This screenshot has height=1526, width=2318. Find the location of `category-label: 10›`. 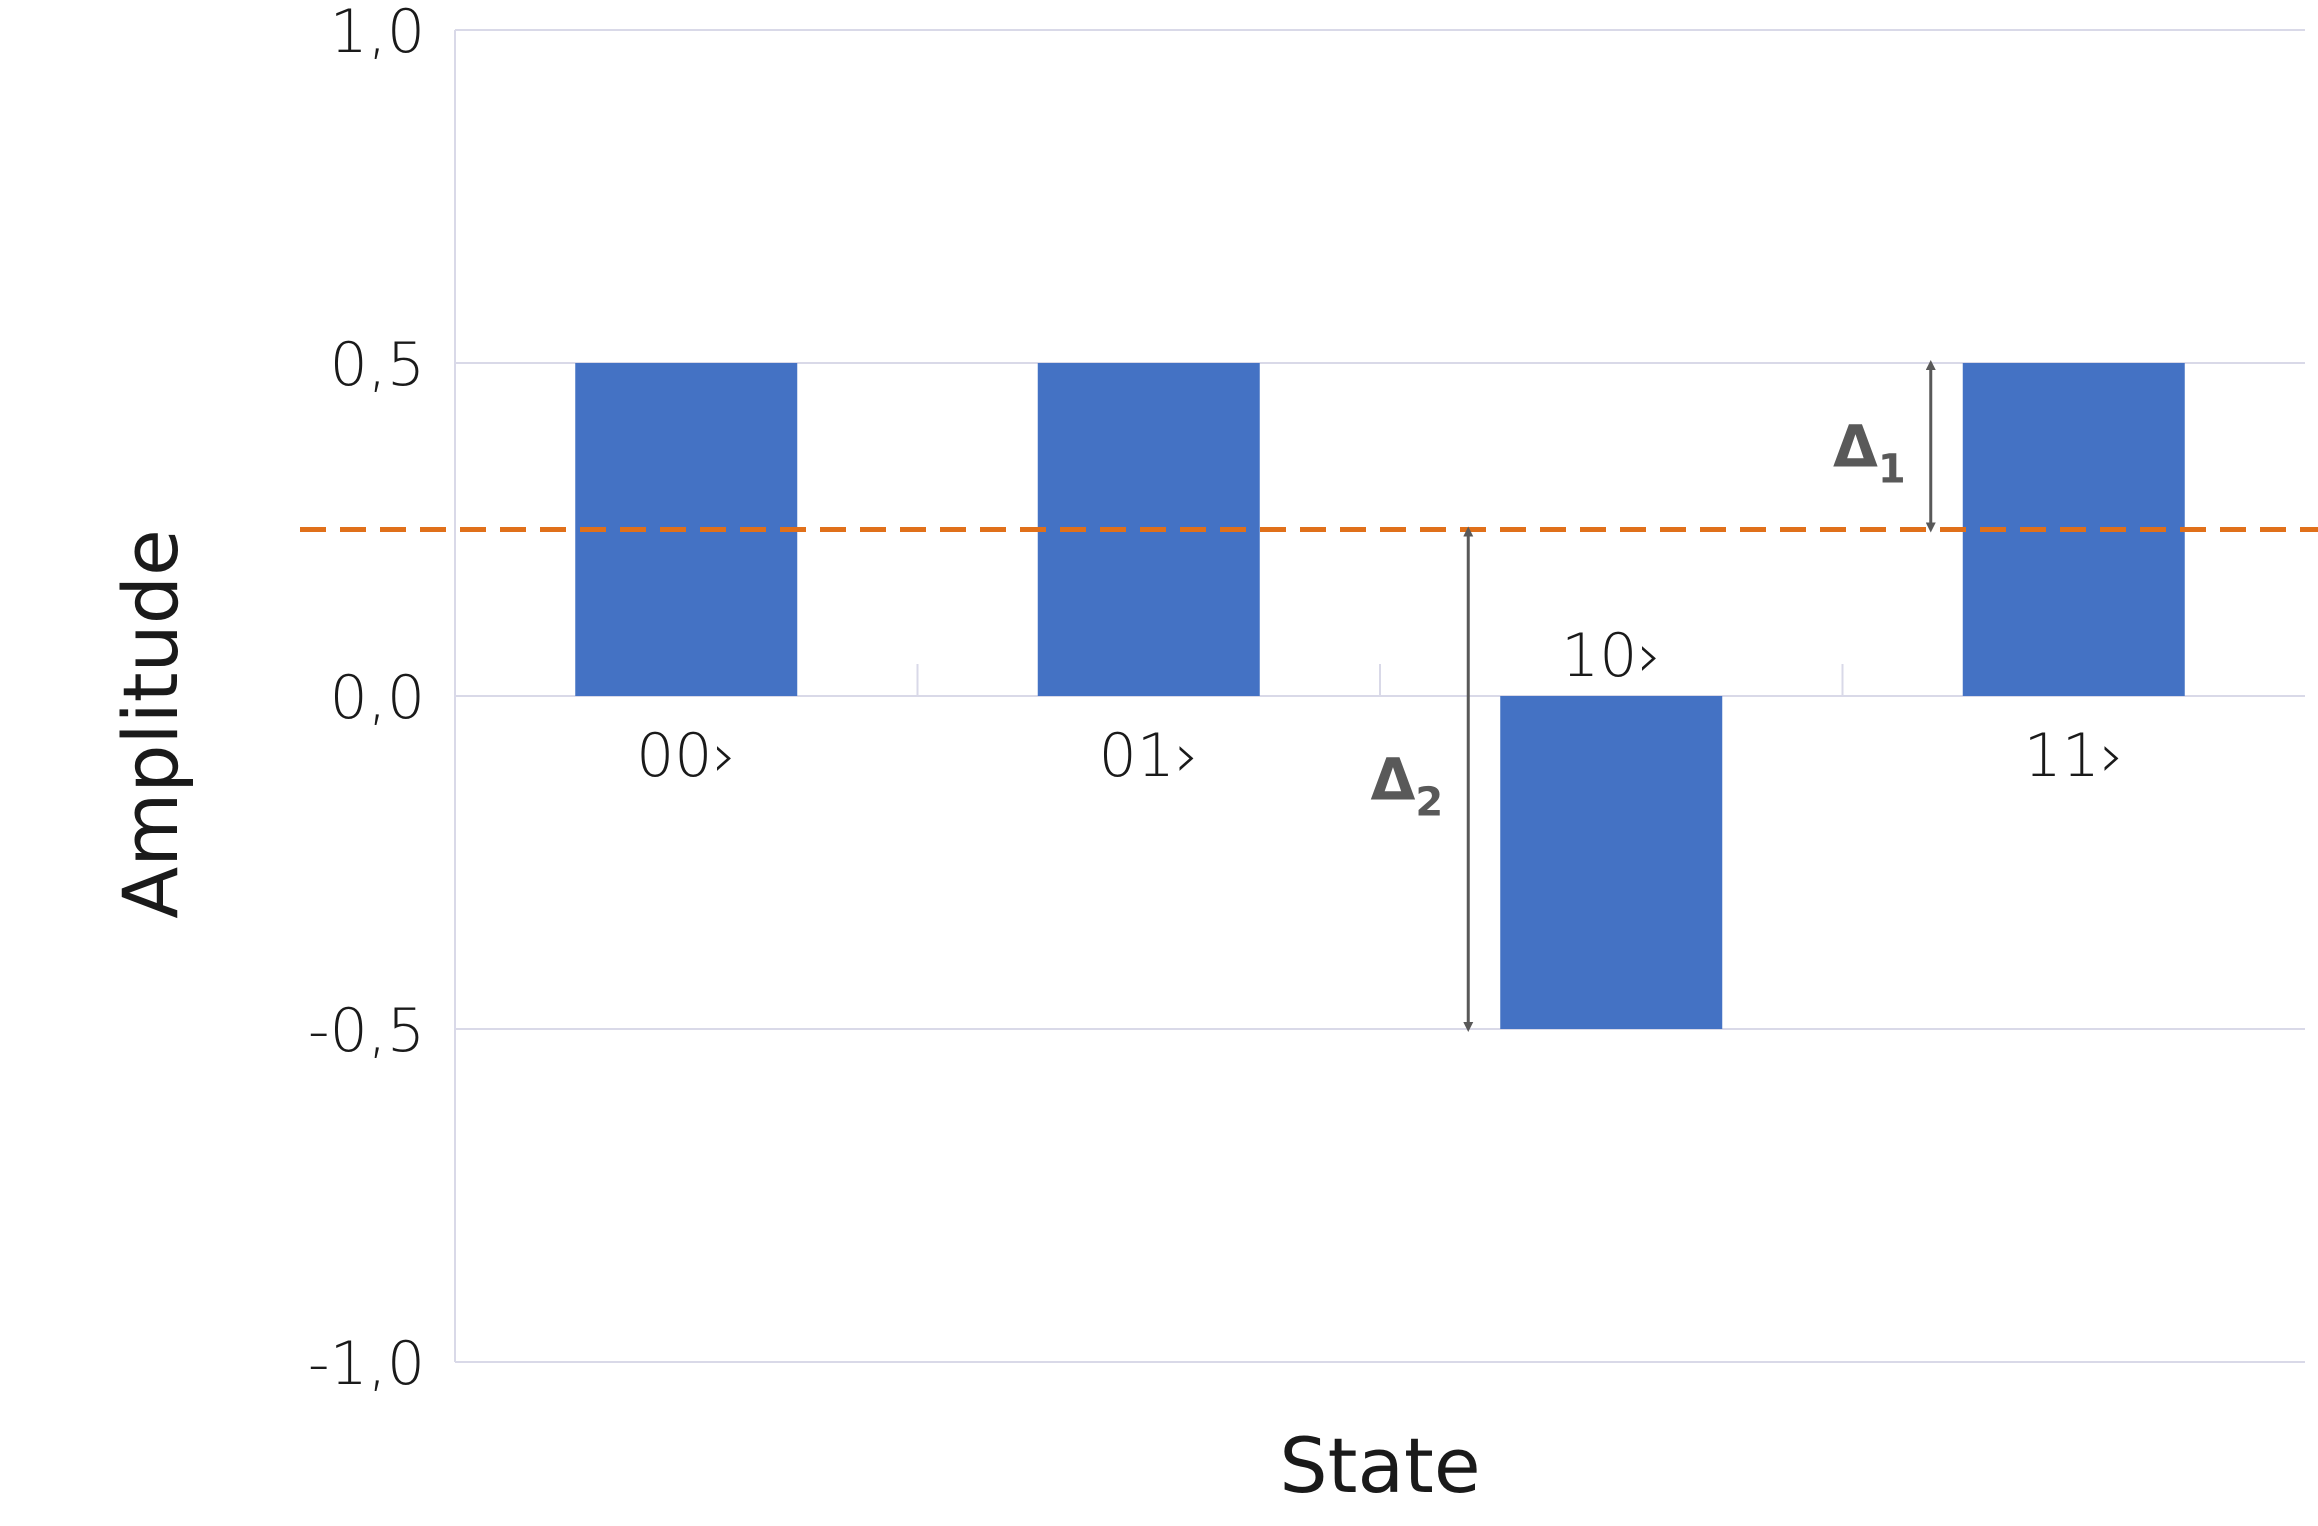

category-label: 10› is located at coordinates (1611, 656).